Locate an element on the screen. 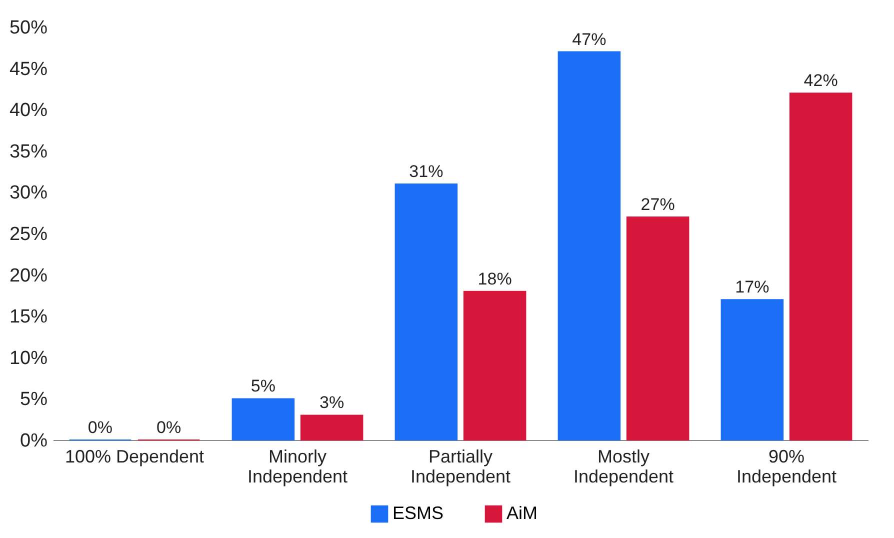 The image size is (894, 538). data-label: 47% is located at coordinates (589, 39).